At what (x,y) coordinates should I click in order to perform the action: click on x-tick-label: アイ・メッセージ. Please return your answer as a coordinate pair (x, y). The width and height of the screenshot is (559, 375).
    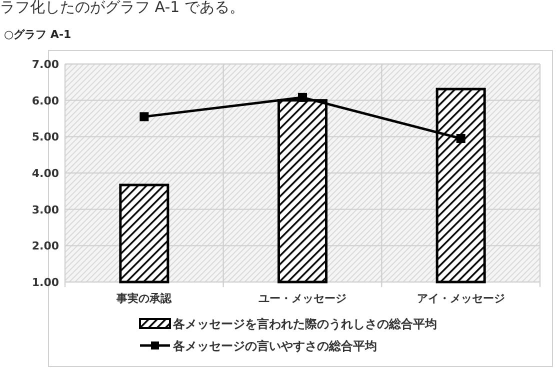
    Looking at the image, I should click on (460, 298).